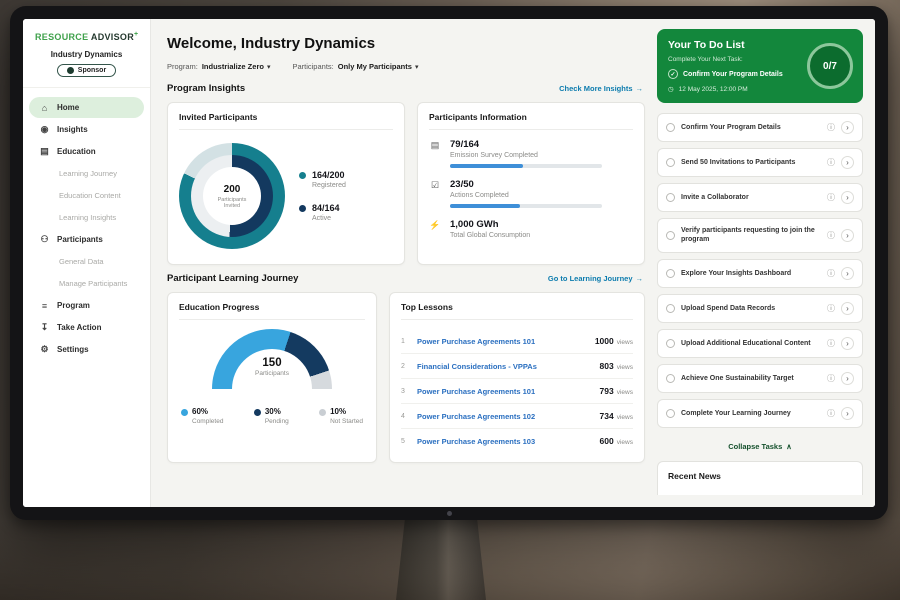 The height and width of the screenshot is (600, 900). I want to click on participants-select: Participants: Only My Participants ▾, so click(355, 66).